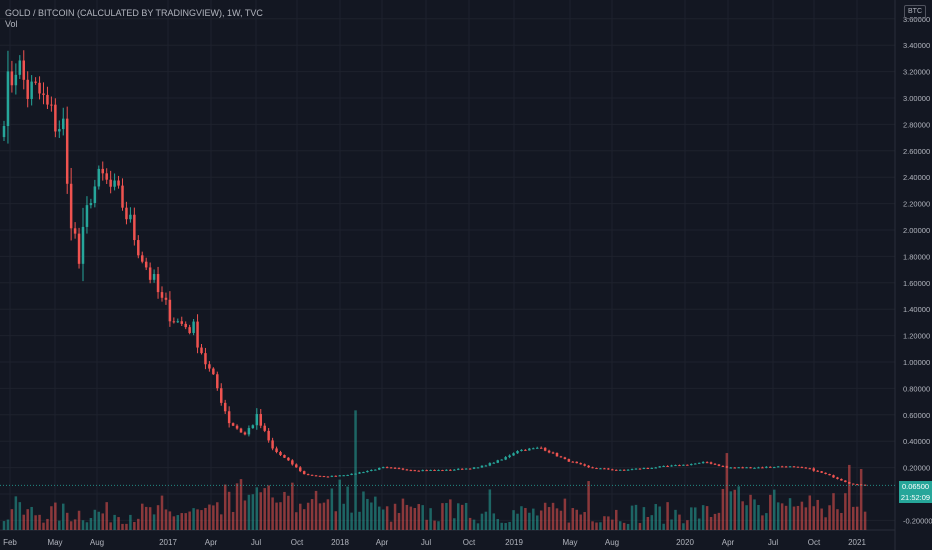 The image size is (932, 550). What do you see at coordinates (814, 542) in the screenshot?
I see `x-tick-label: Oct` at bounding box center [814, 542].